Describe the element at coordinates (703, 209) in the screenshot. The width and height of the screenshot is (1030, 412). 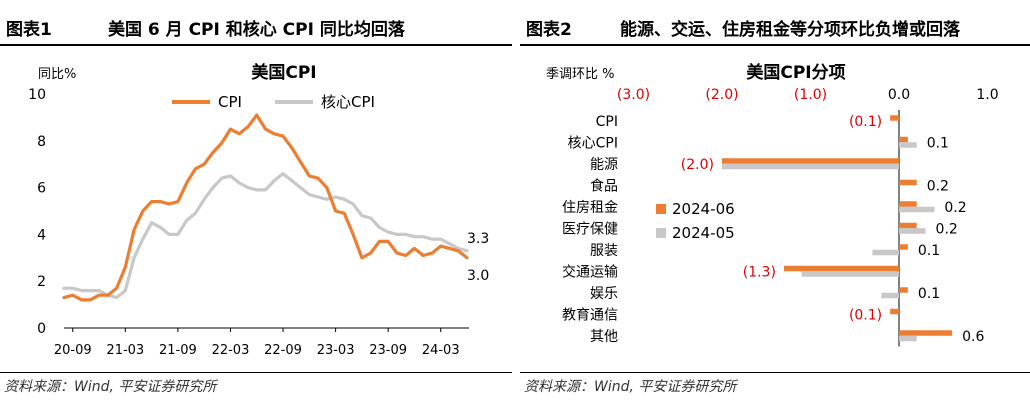
I see `legend-label: 2024-06` at that location.